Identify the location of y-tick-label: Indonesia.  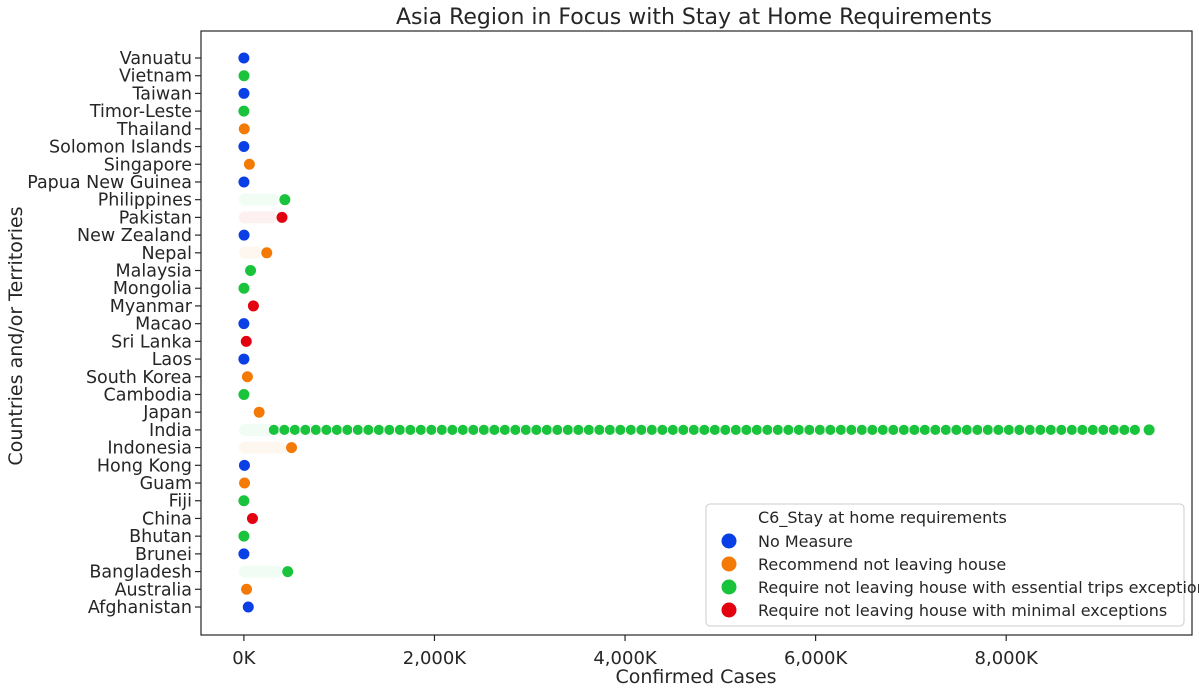
(149, 449).